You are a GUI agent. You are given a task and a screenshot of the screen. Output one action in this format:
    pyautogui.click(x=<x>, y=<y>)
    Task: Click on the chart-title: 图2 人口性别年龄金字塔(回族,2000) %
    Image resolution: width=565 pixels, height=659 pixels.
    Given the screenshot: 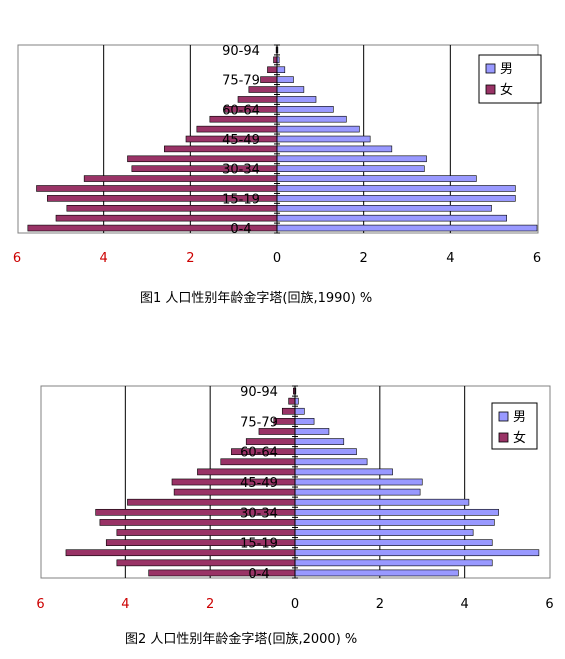 What is the action you would take?
    pyautogui.click(x=241, y=639)
    